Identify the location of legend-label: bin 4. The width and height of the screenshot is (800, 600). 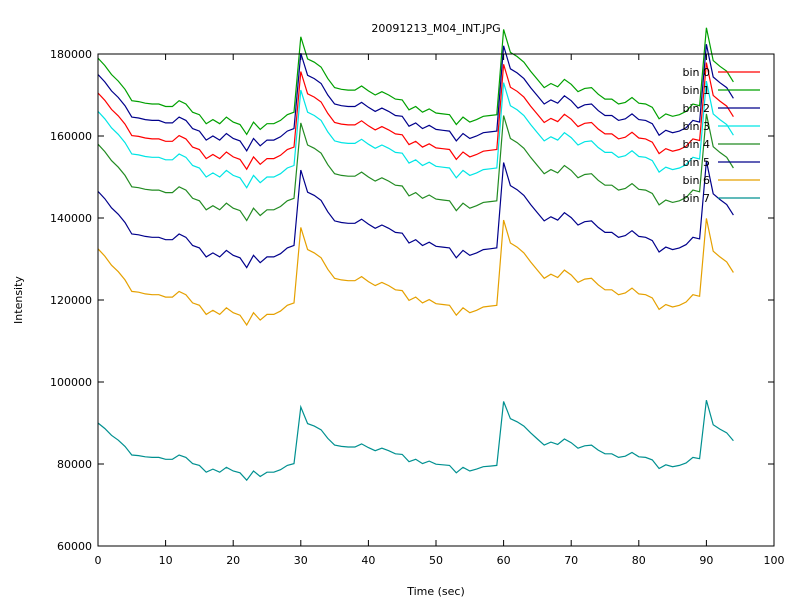
(696, 144).